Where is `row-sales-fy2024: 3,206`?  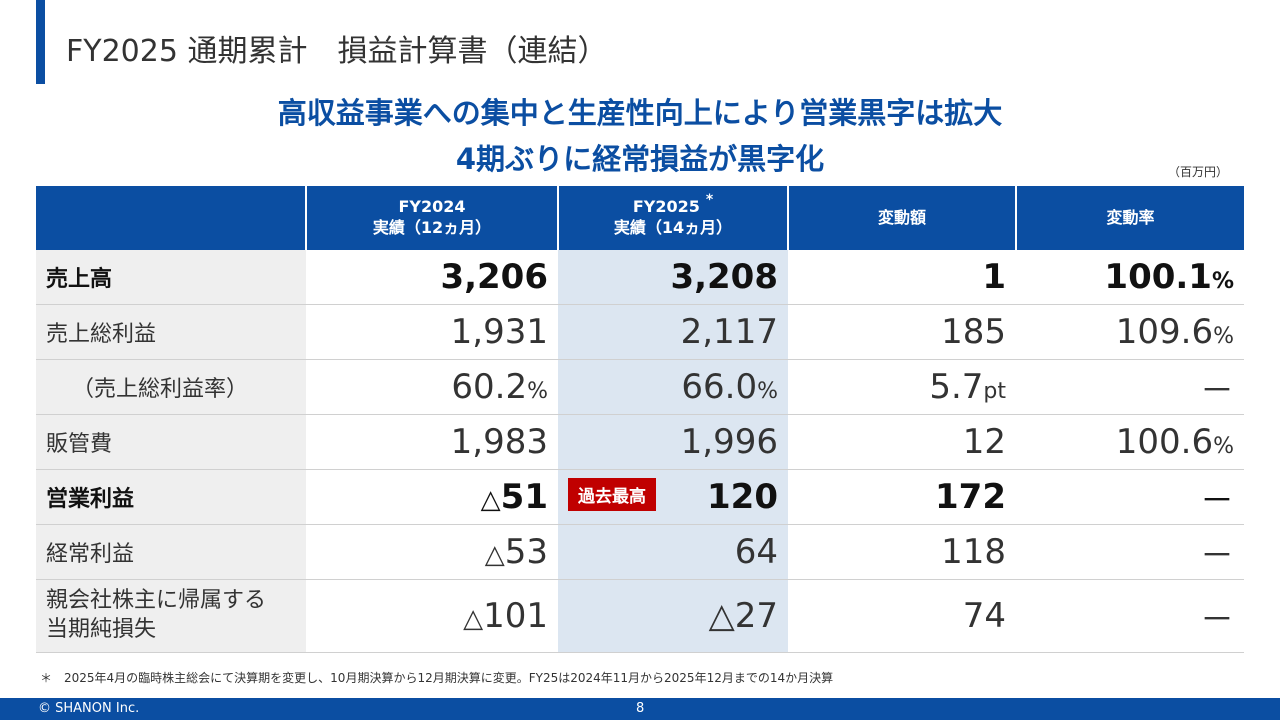
row-sales-fy2024: 3,206 is located at coordinates (432, 277).